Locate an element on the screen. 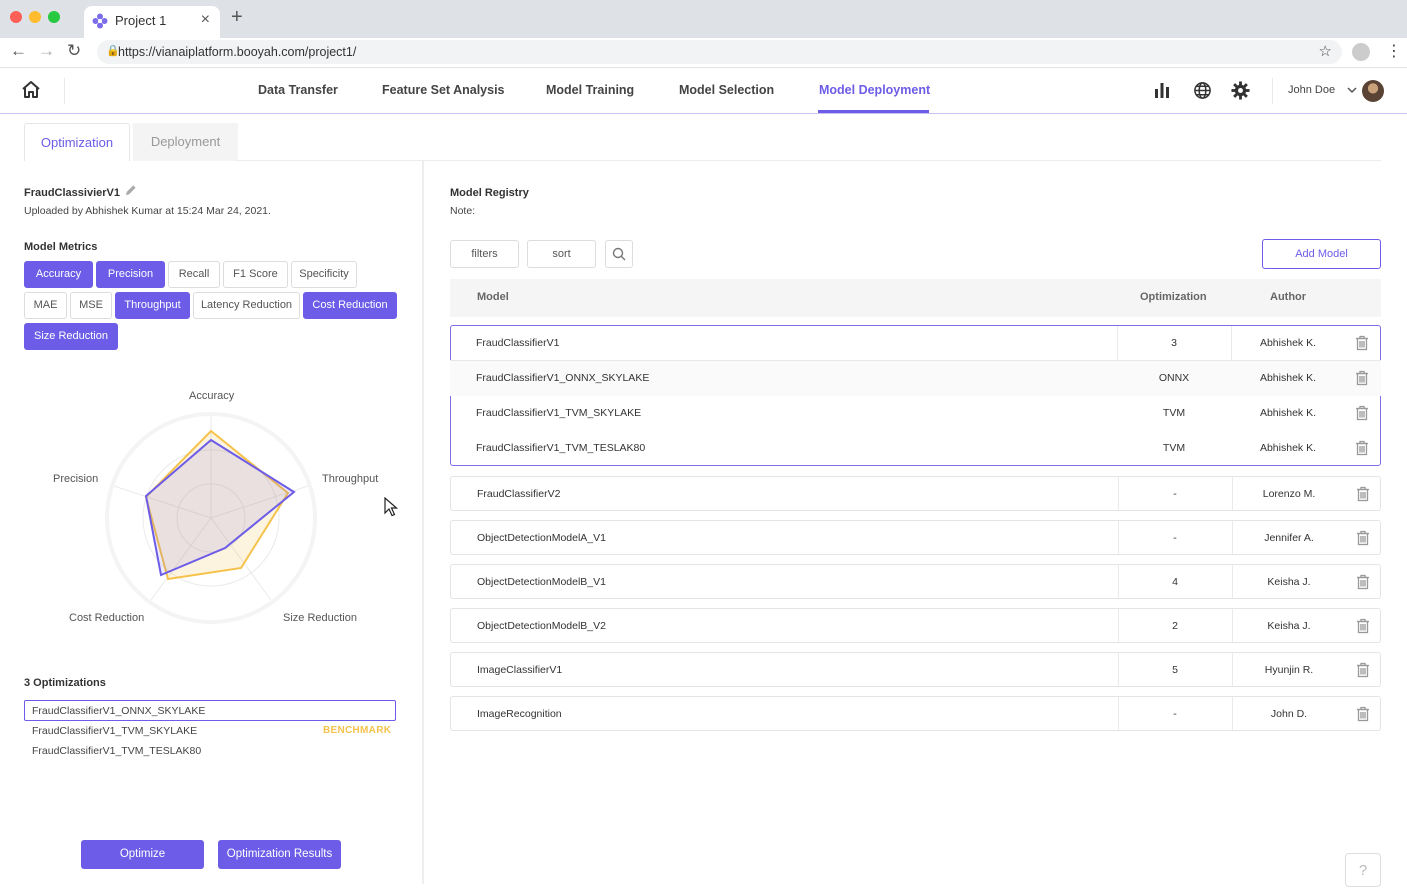  column-header-optimization: Optimization is located at coordinates (1173, 297).